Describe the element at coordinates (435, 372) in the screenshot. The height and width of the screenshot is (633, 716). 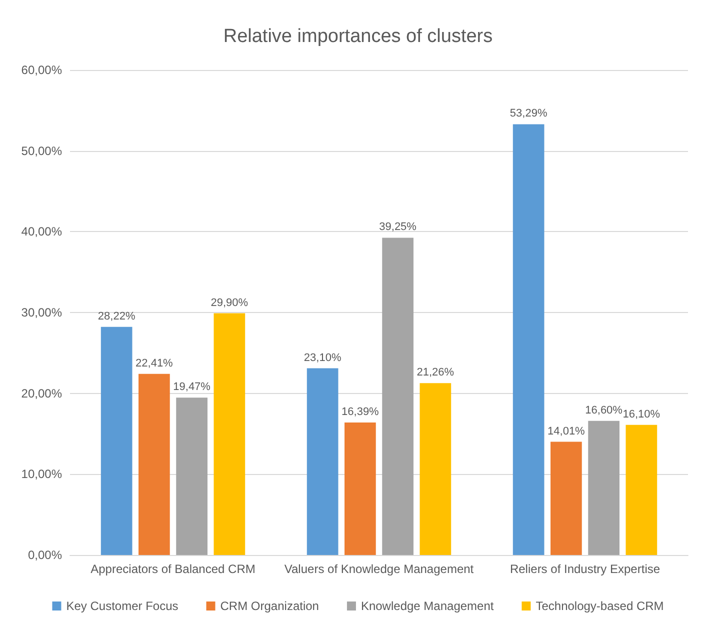
I see `data-label: 21,26%` at that location.